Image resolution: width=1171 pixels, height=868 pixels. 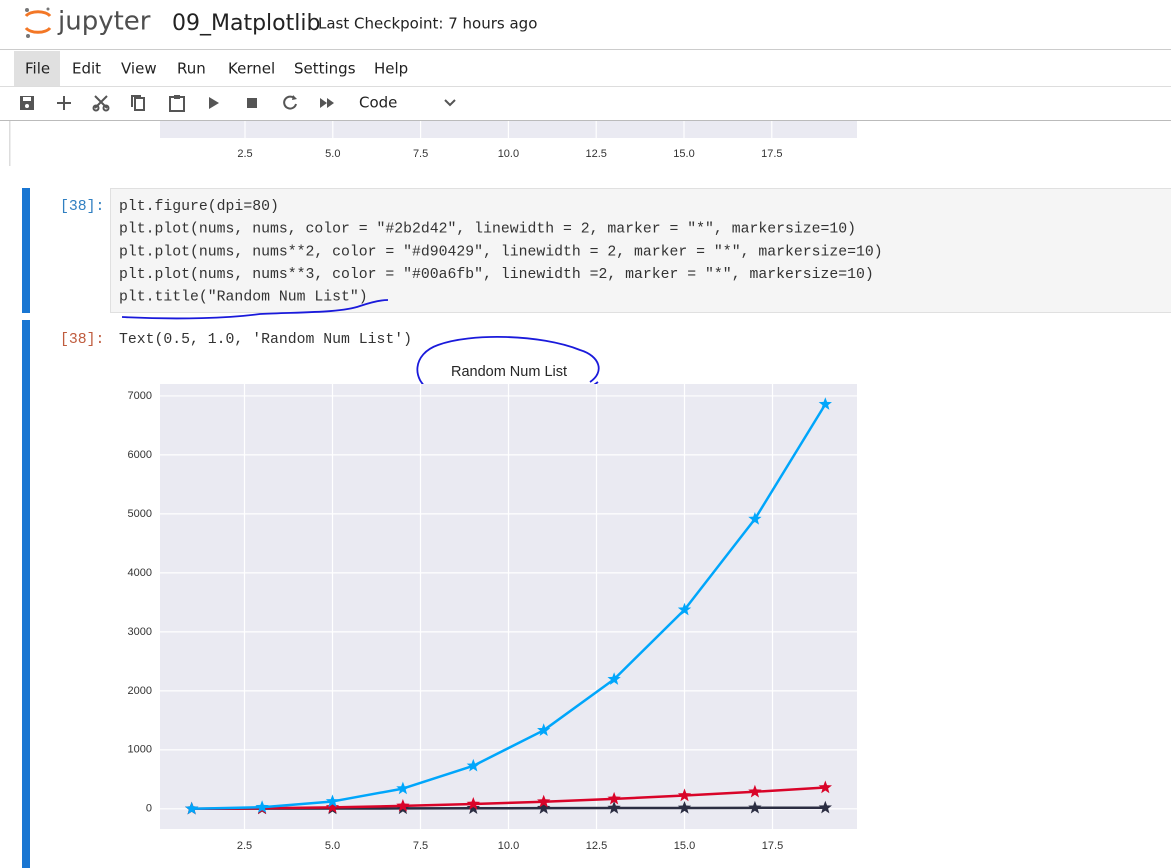 I want to click on y-tick-label: 6000, so click(x=140, y=455).